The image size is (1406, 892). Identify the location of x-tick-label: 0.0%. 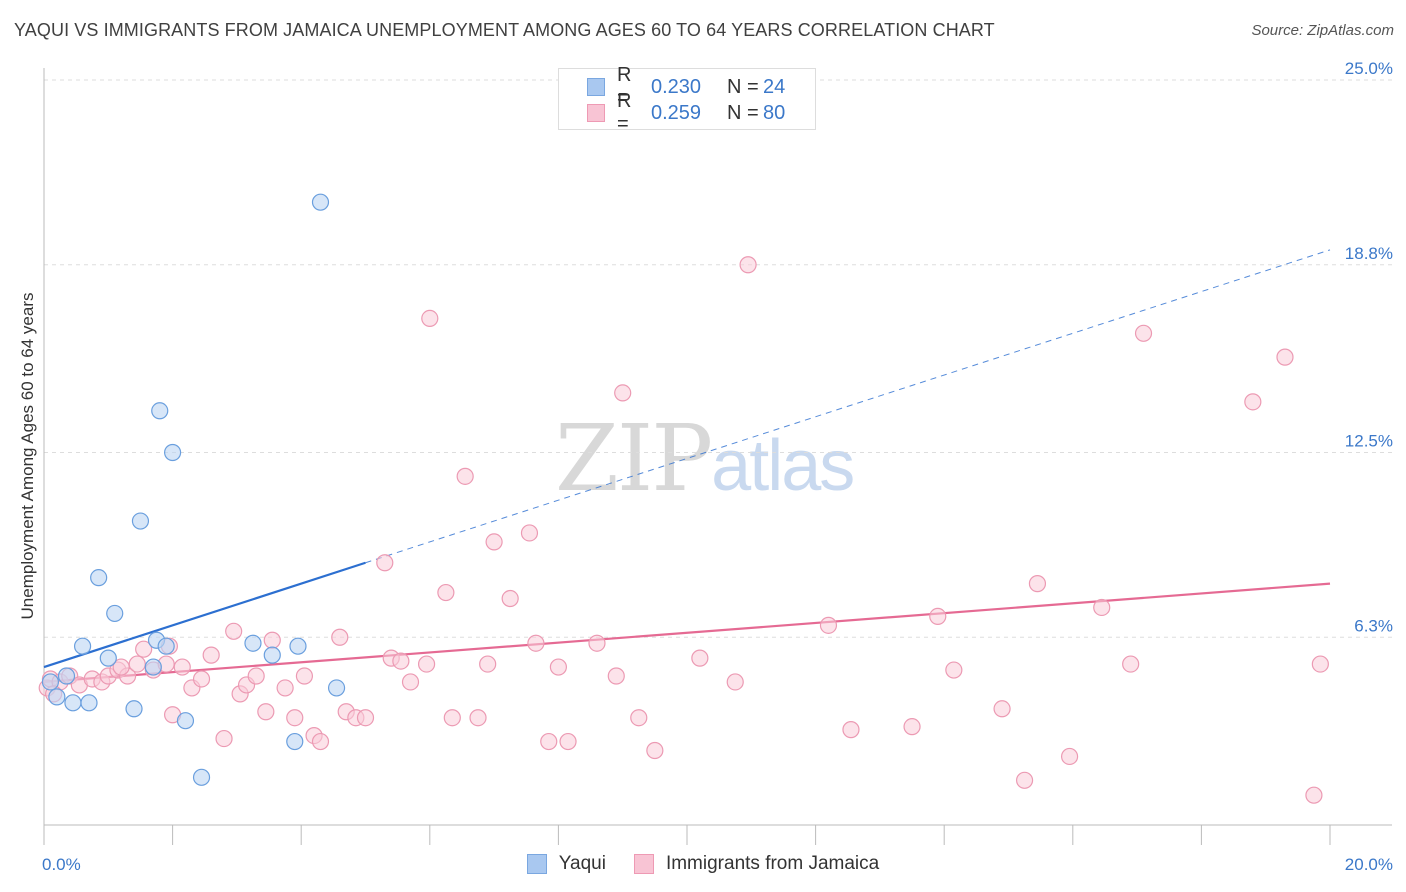
(61, 864).